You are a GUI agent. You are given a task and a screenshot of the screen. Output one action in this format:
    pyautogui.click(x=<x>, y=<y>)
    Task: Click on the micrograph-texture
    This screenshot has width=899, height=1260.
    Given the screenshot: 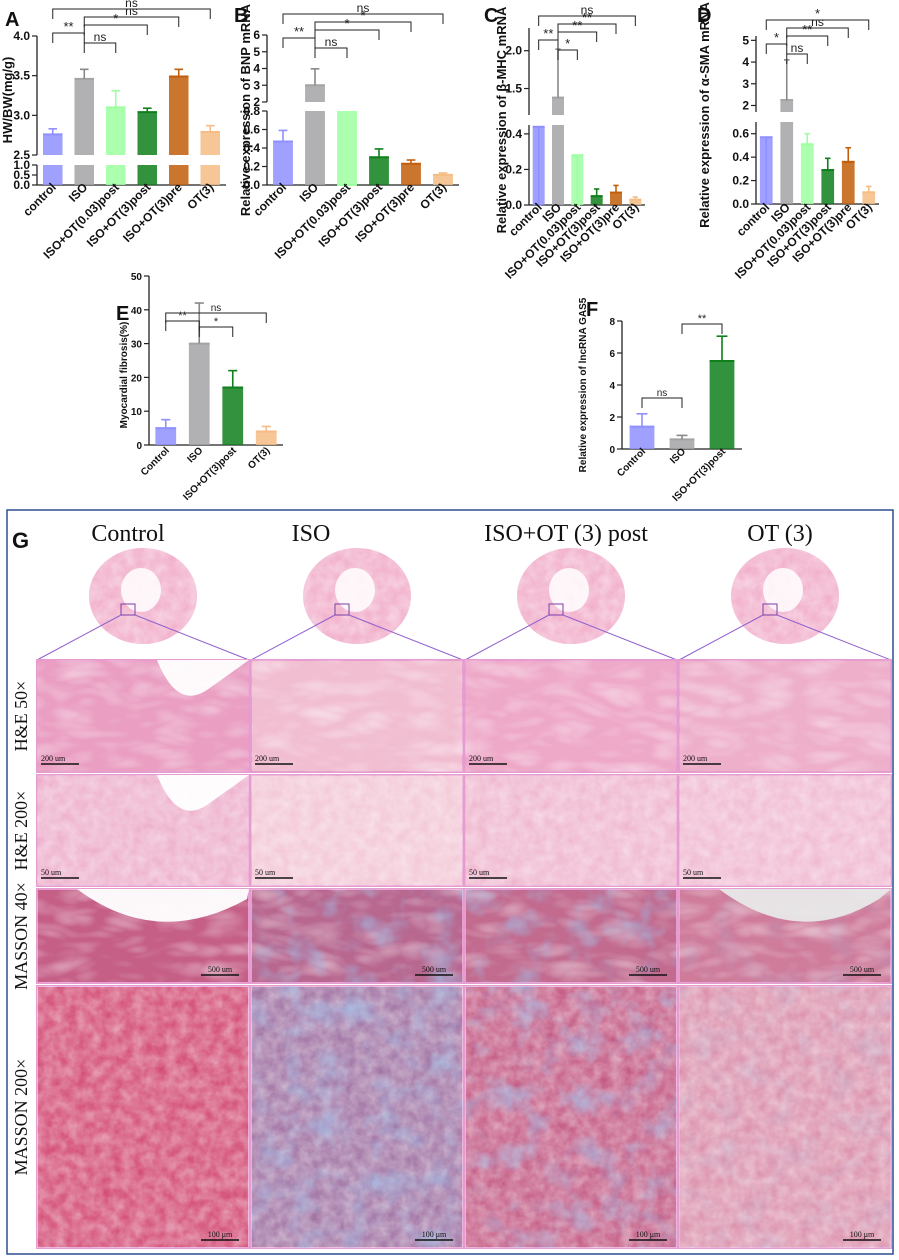 What is the action you would take?
    pyautogui.click(x=357, y=716)
    